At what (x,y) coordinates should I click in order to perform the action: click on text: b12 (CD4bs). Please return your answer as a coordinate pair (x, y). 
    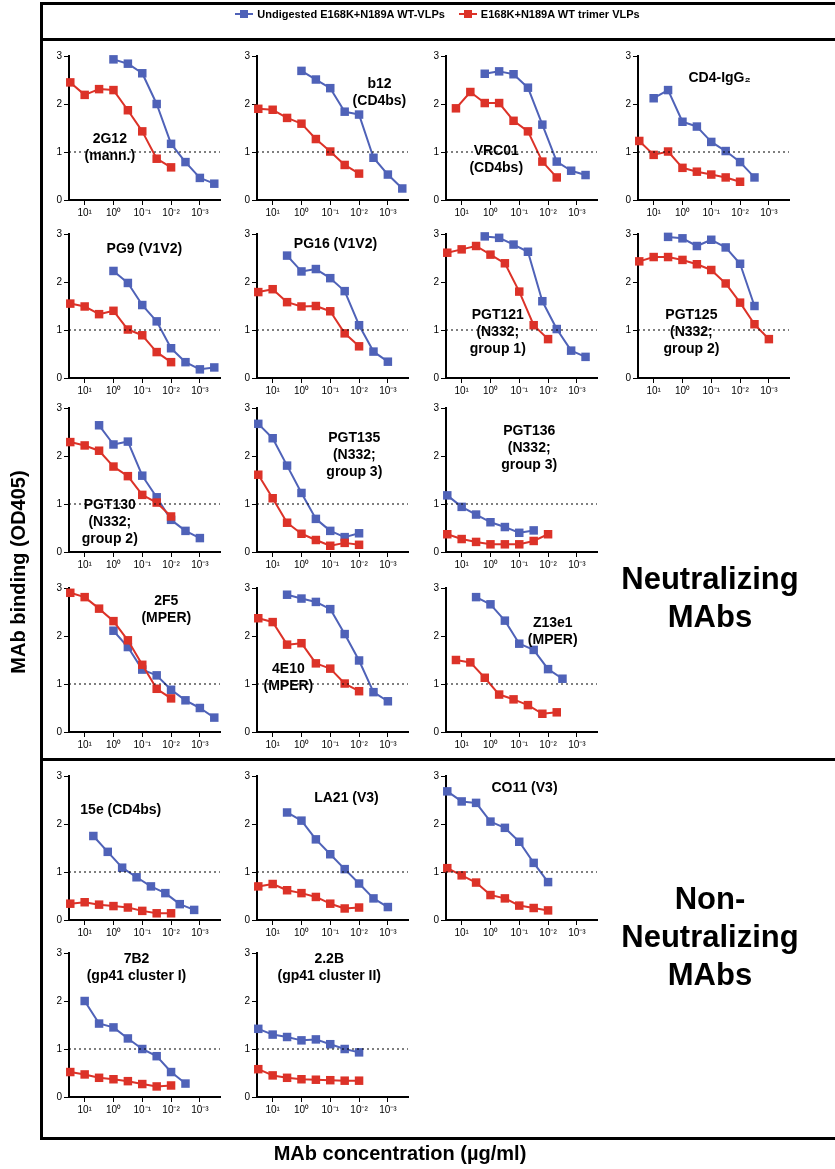
    Looking at the image, I should click on (379, 91).